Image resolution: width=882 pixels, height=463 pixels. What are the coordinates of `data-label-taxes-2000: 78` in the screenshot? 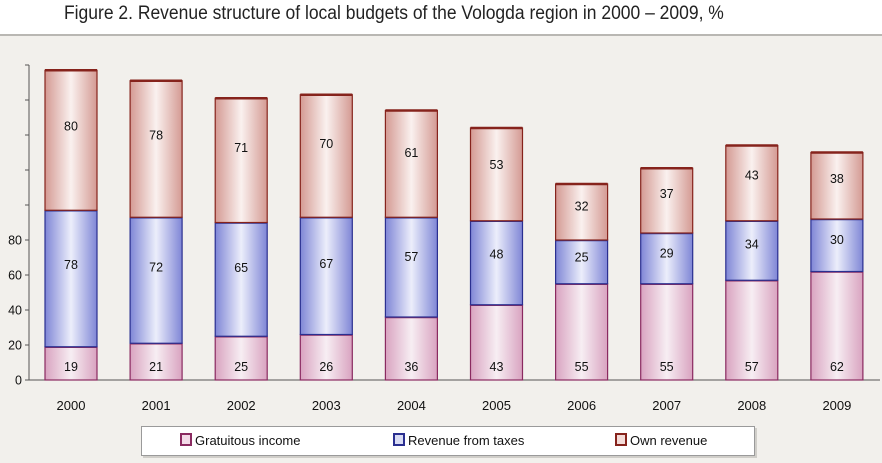 It's located at (71, 265).